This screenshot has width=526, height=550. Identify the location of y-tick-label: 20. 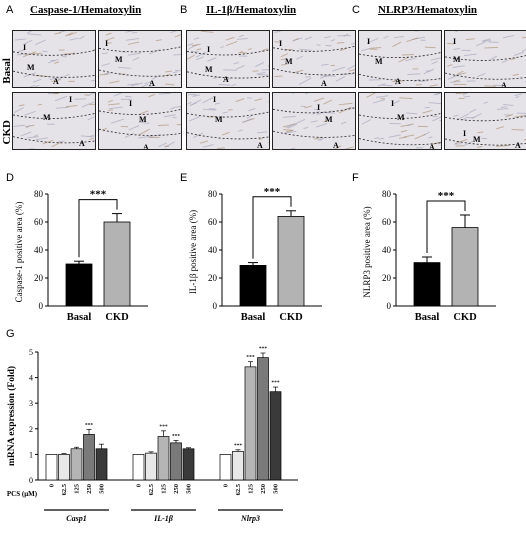
(213, 278).